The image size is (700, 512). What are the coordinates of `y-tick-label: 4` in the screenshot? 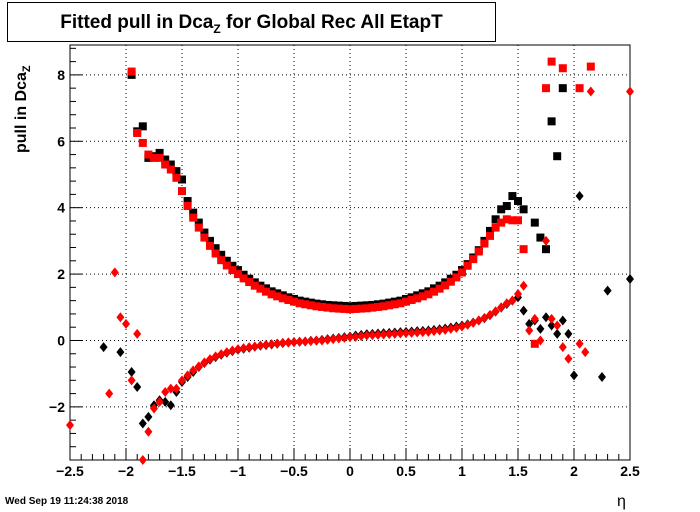 It's located at (61, 208).